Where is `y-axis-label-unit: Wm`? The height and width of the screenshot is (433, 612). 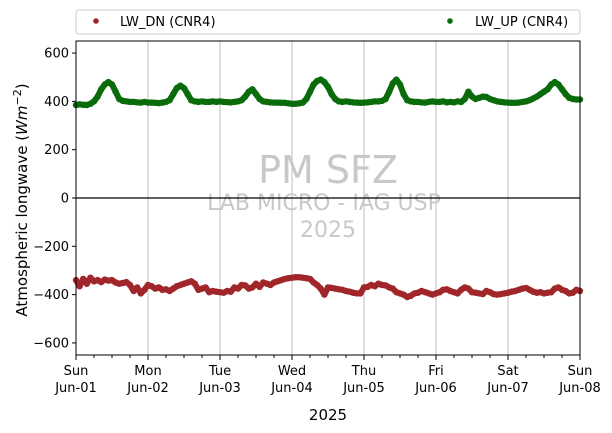 y-axis-label-unit: Wm is located at coordinates (22, 119).